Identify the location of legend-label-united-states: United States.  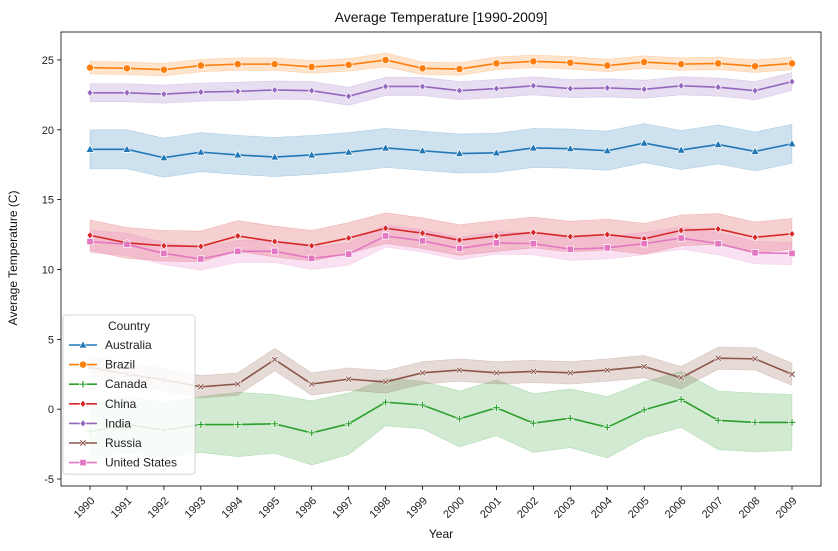
(141, 463).